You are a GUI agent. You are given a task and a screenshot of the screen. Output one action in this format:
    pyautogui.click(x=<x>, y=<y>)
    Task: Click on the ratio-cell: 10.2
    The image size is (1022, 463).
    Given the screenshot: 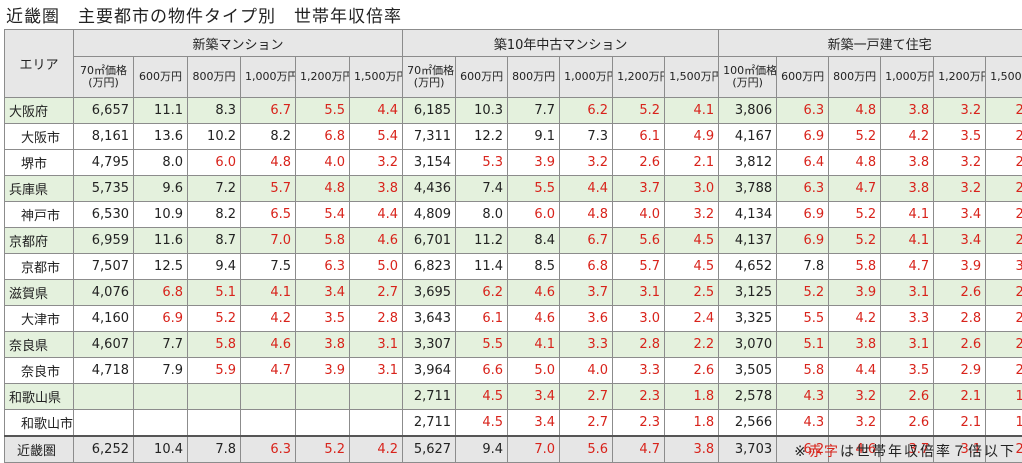 What is the action you would take?
    pyautogui.click(x=214, y=136)
    